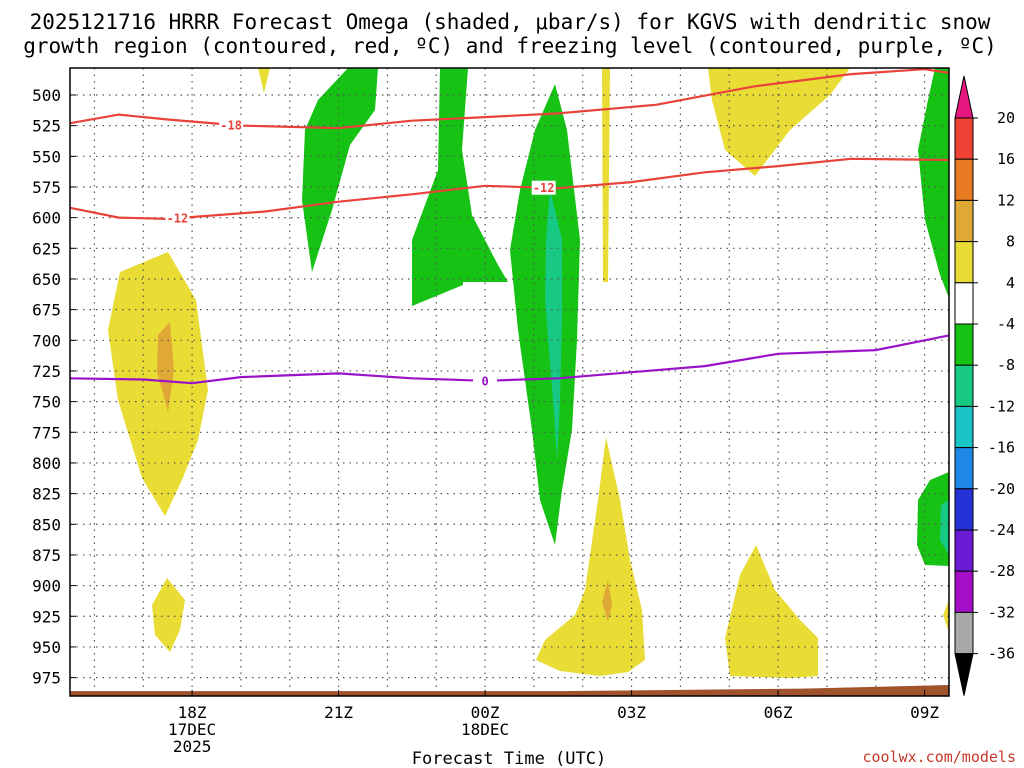 The height and width of the screenshot is (768, 1024). What do you see at coordinates (46, 555) in the screenshot?
I see `y-tick-label: 875` at bounding box center [46, 555].